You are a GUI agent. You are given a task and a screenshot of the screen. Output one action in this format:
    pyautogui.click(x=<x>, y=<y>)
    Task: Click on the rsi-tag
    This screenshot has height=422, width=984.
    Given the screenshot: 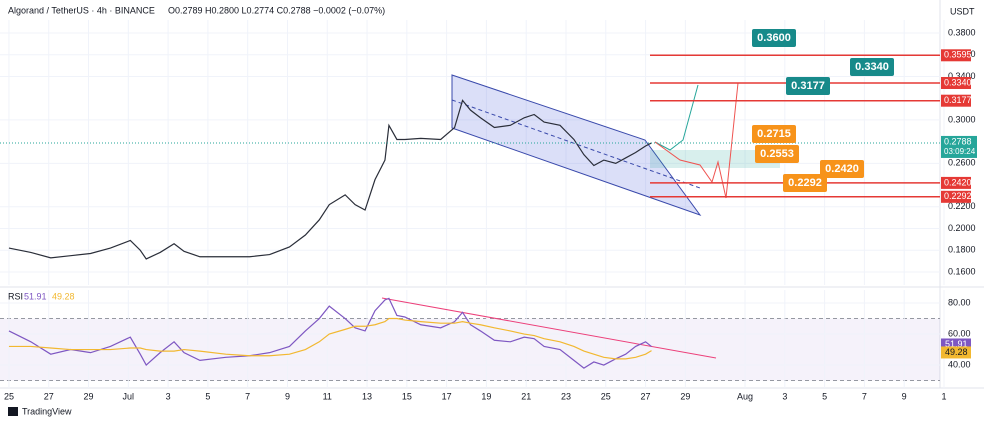 What is the action you would take?
    pyautogui.click(x=956, y=352)
    